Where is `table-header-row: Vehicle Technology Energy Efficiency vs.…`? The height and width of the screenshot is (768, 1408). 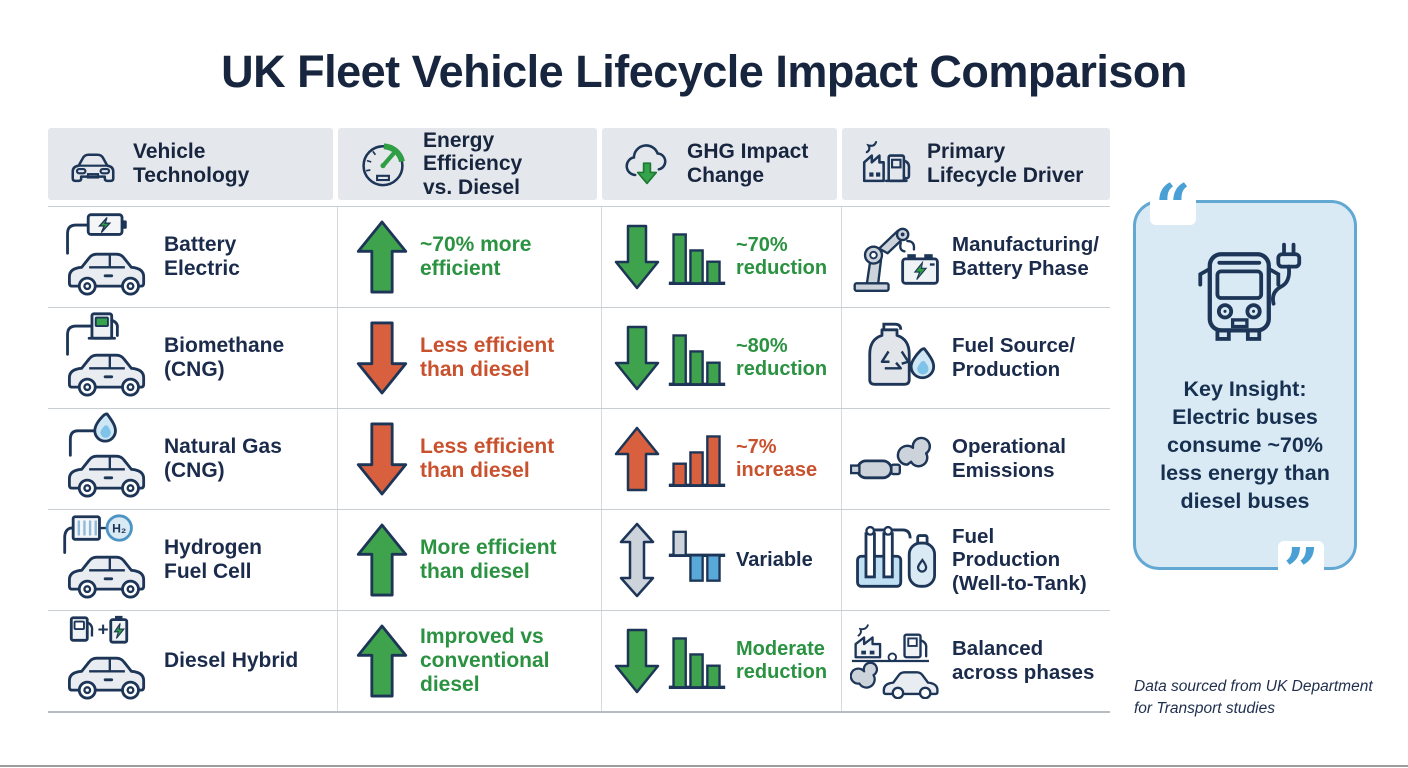 table-header-row: Vehicle Technology Energy Efficiency vs.… is located at coordinates (579, 164).